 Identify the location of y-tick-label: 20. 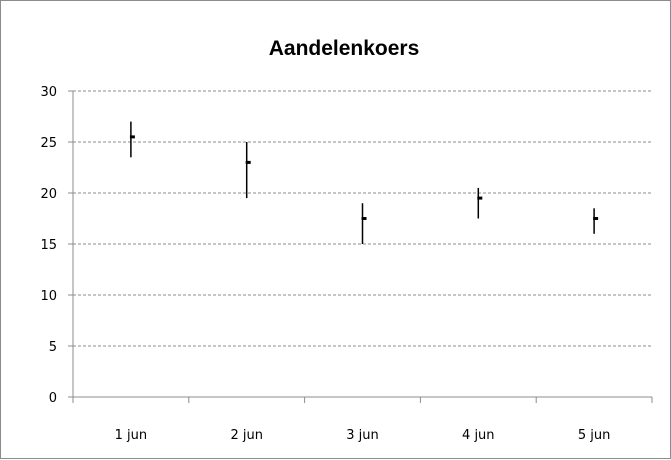
(48, 194).